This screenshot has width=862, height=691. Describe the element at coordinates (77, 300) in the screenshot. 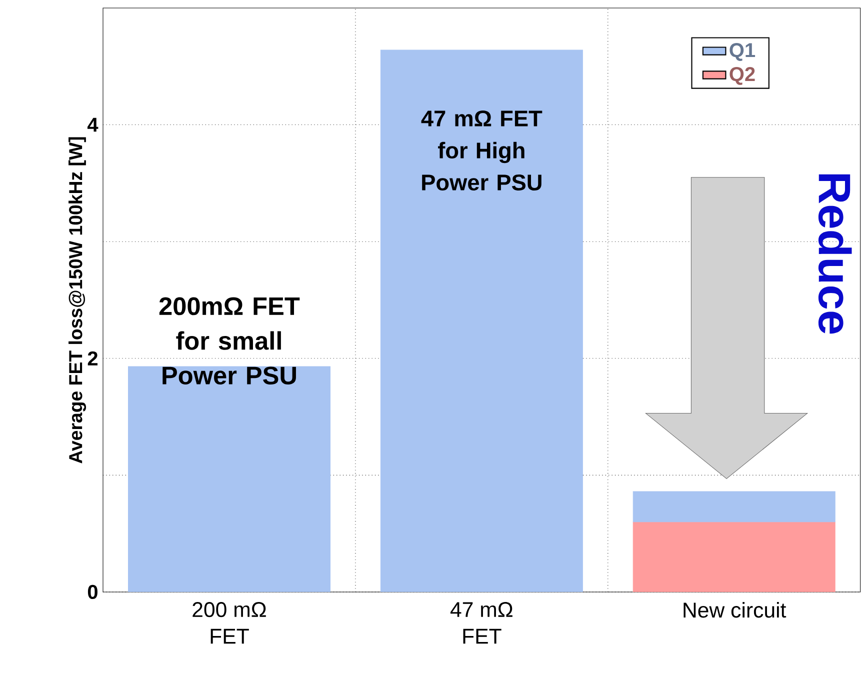

I see `y-axis-title: Average FET loss@150W 100kHz [W]` at that location.